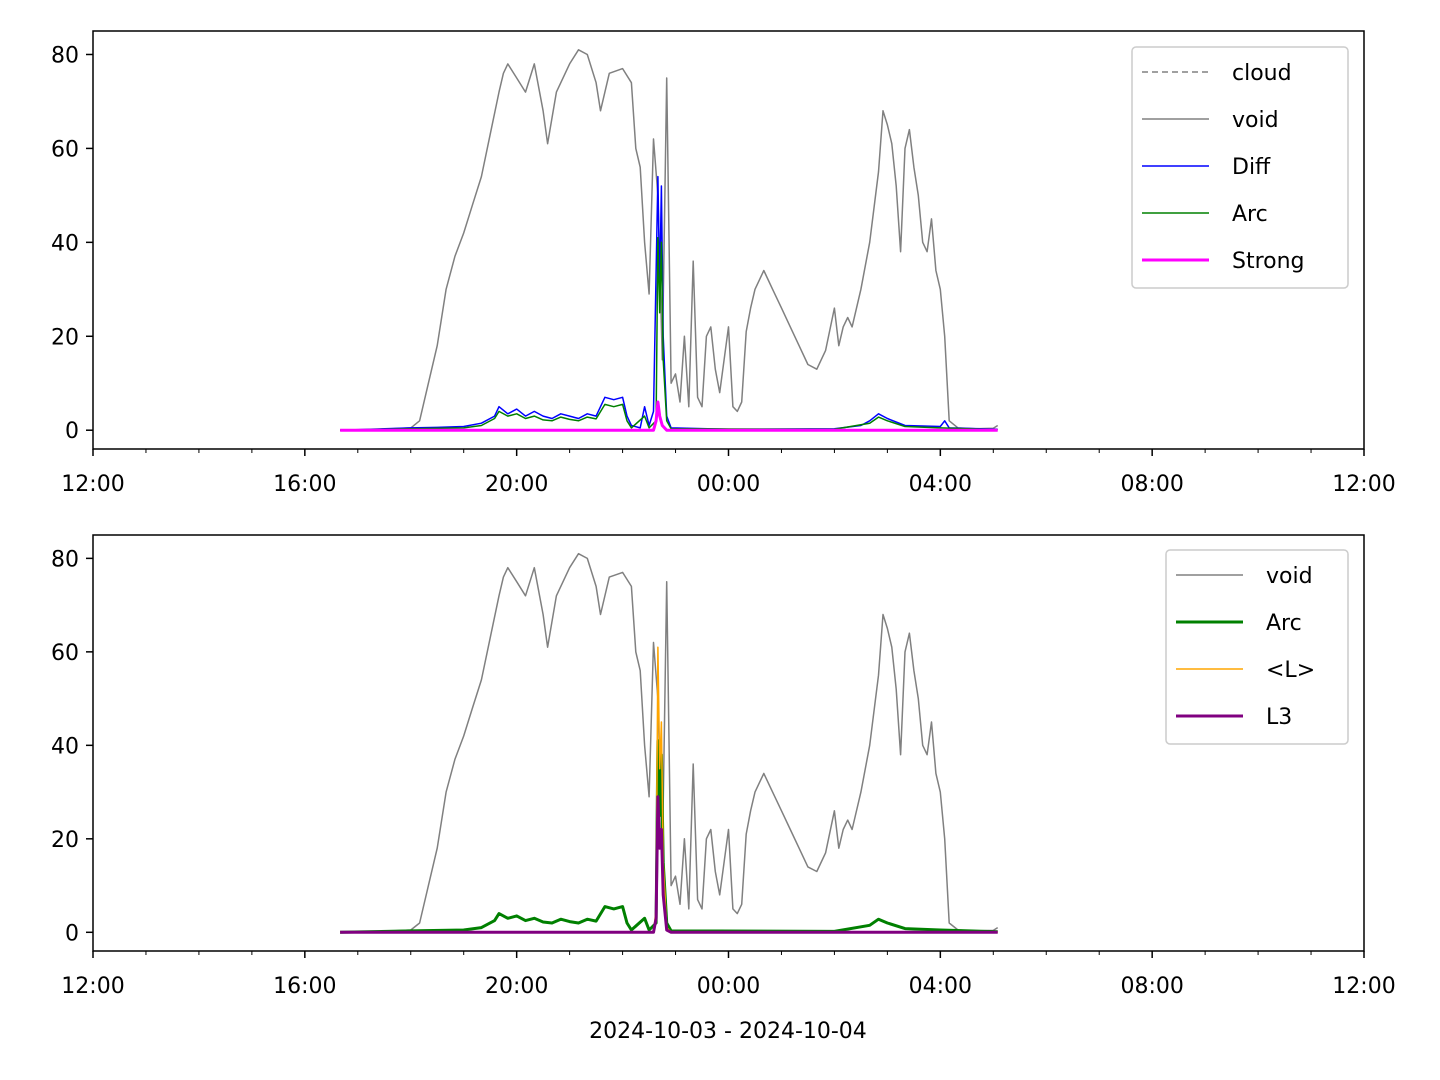 This screenshot has width=1440, height=1080. What do you see at coordinates (669, 416) in the screenshot?
I see `series-line-Strong` at bounding box center [669, 416].